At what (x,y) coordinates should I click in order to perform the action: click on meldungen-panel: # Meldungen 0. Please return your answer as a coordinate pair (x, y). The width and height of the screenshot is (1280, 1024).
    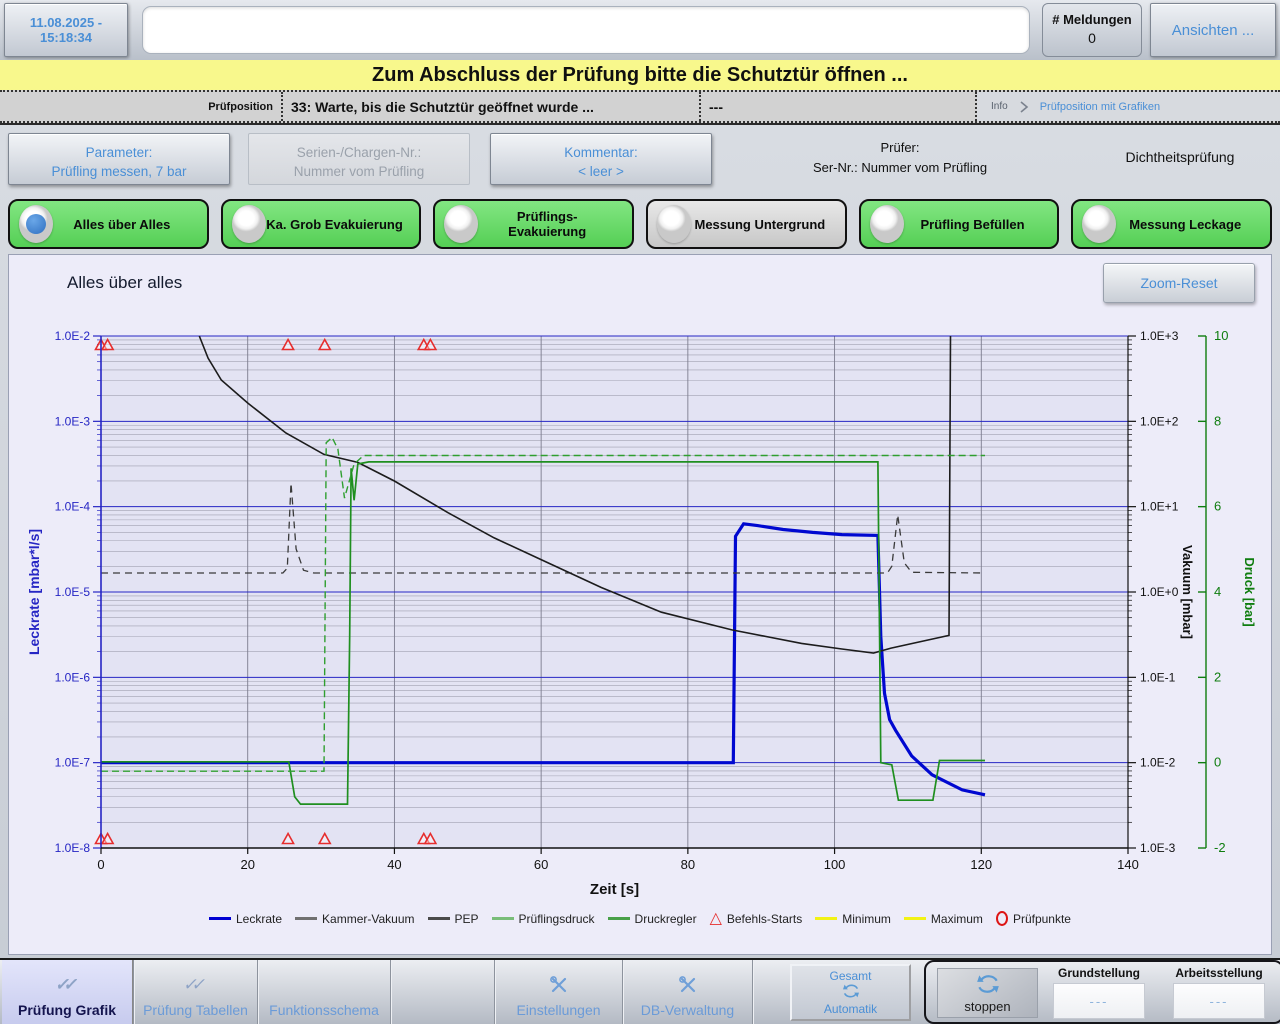
    Looking at the image, I should click on (1092, 30).